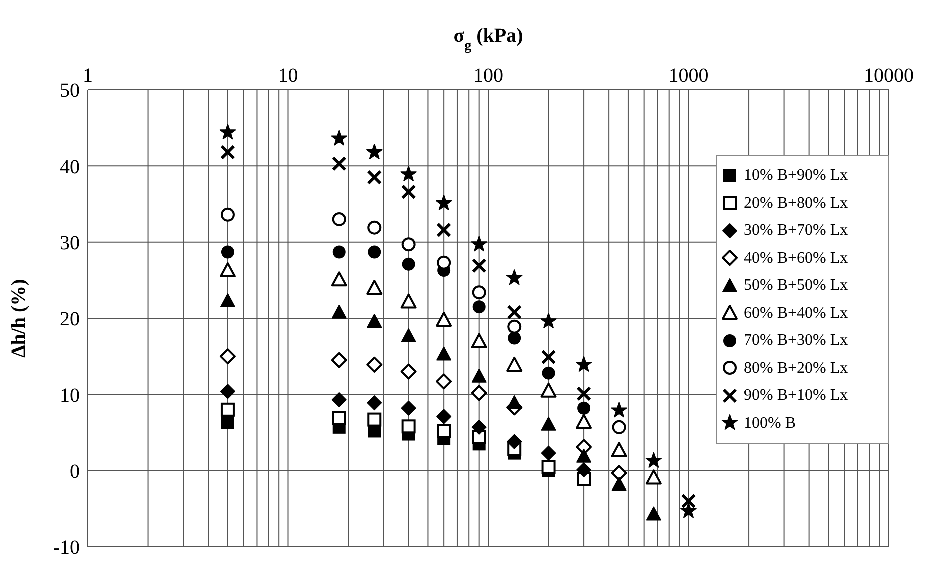 The image size is (927, 569). I want to click on y-tick-label: 0, so click(75, 471).